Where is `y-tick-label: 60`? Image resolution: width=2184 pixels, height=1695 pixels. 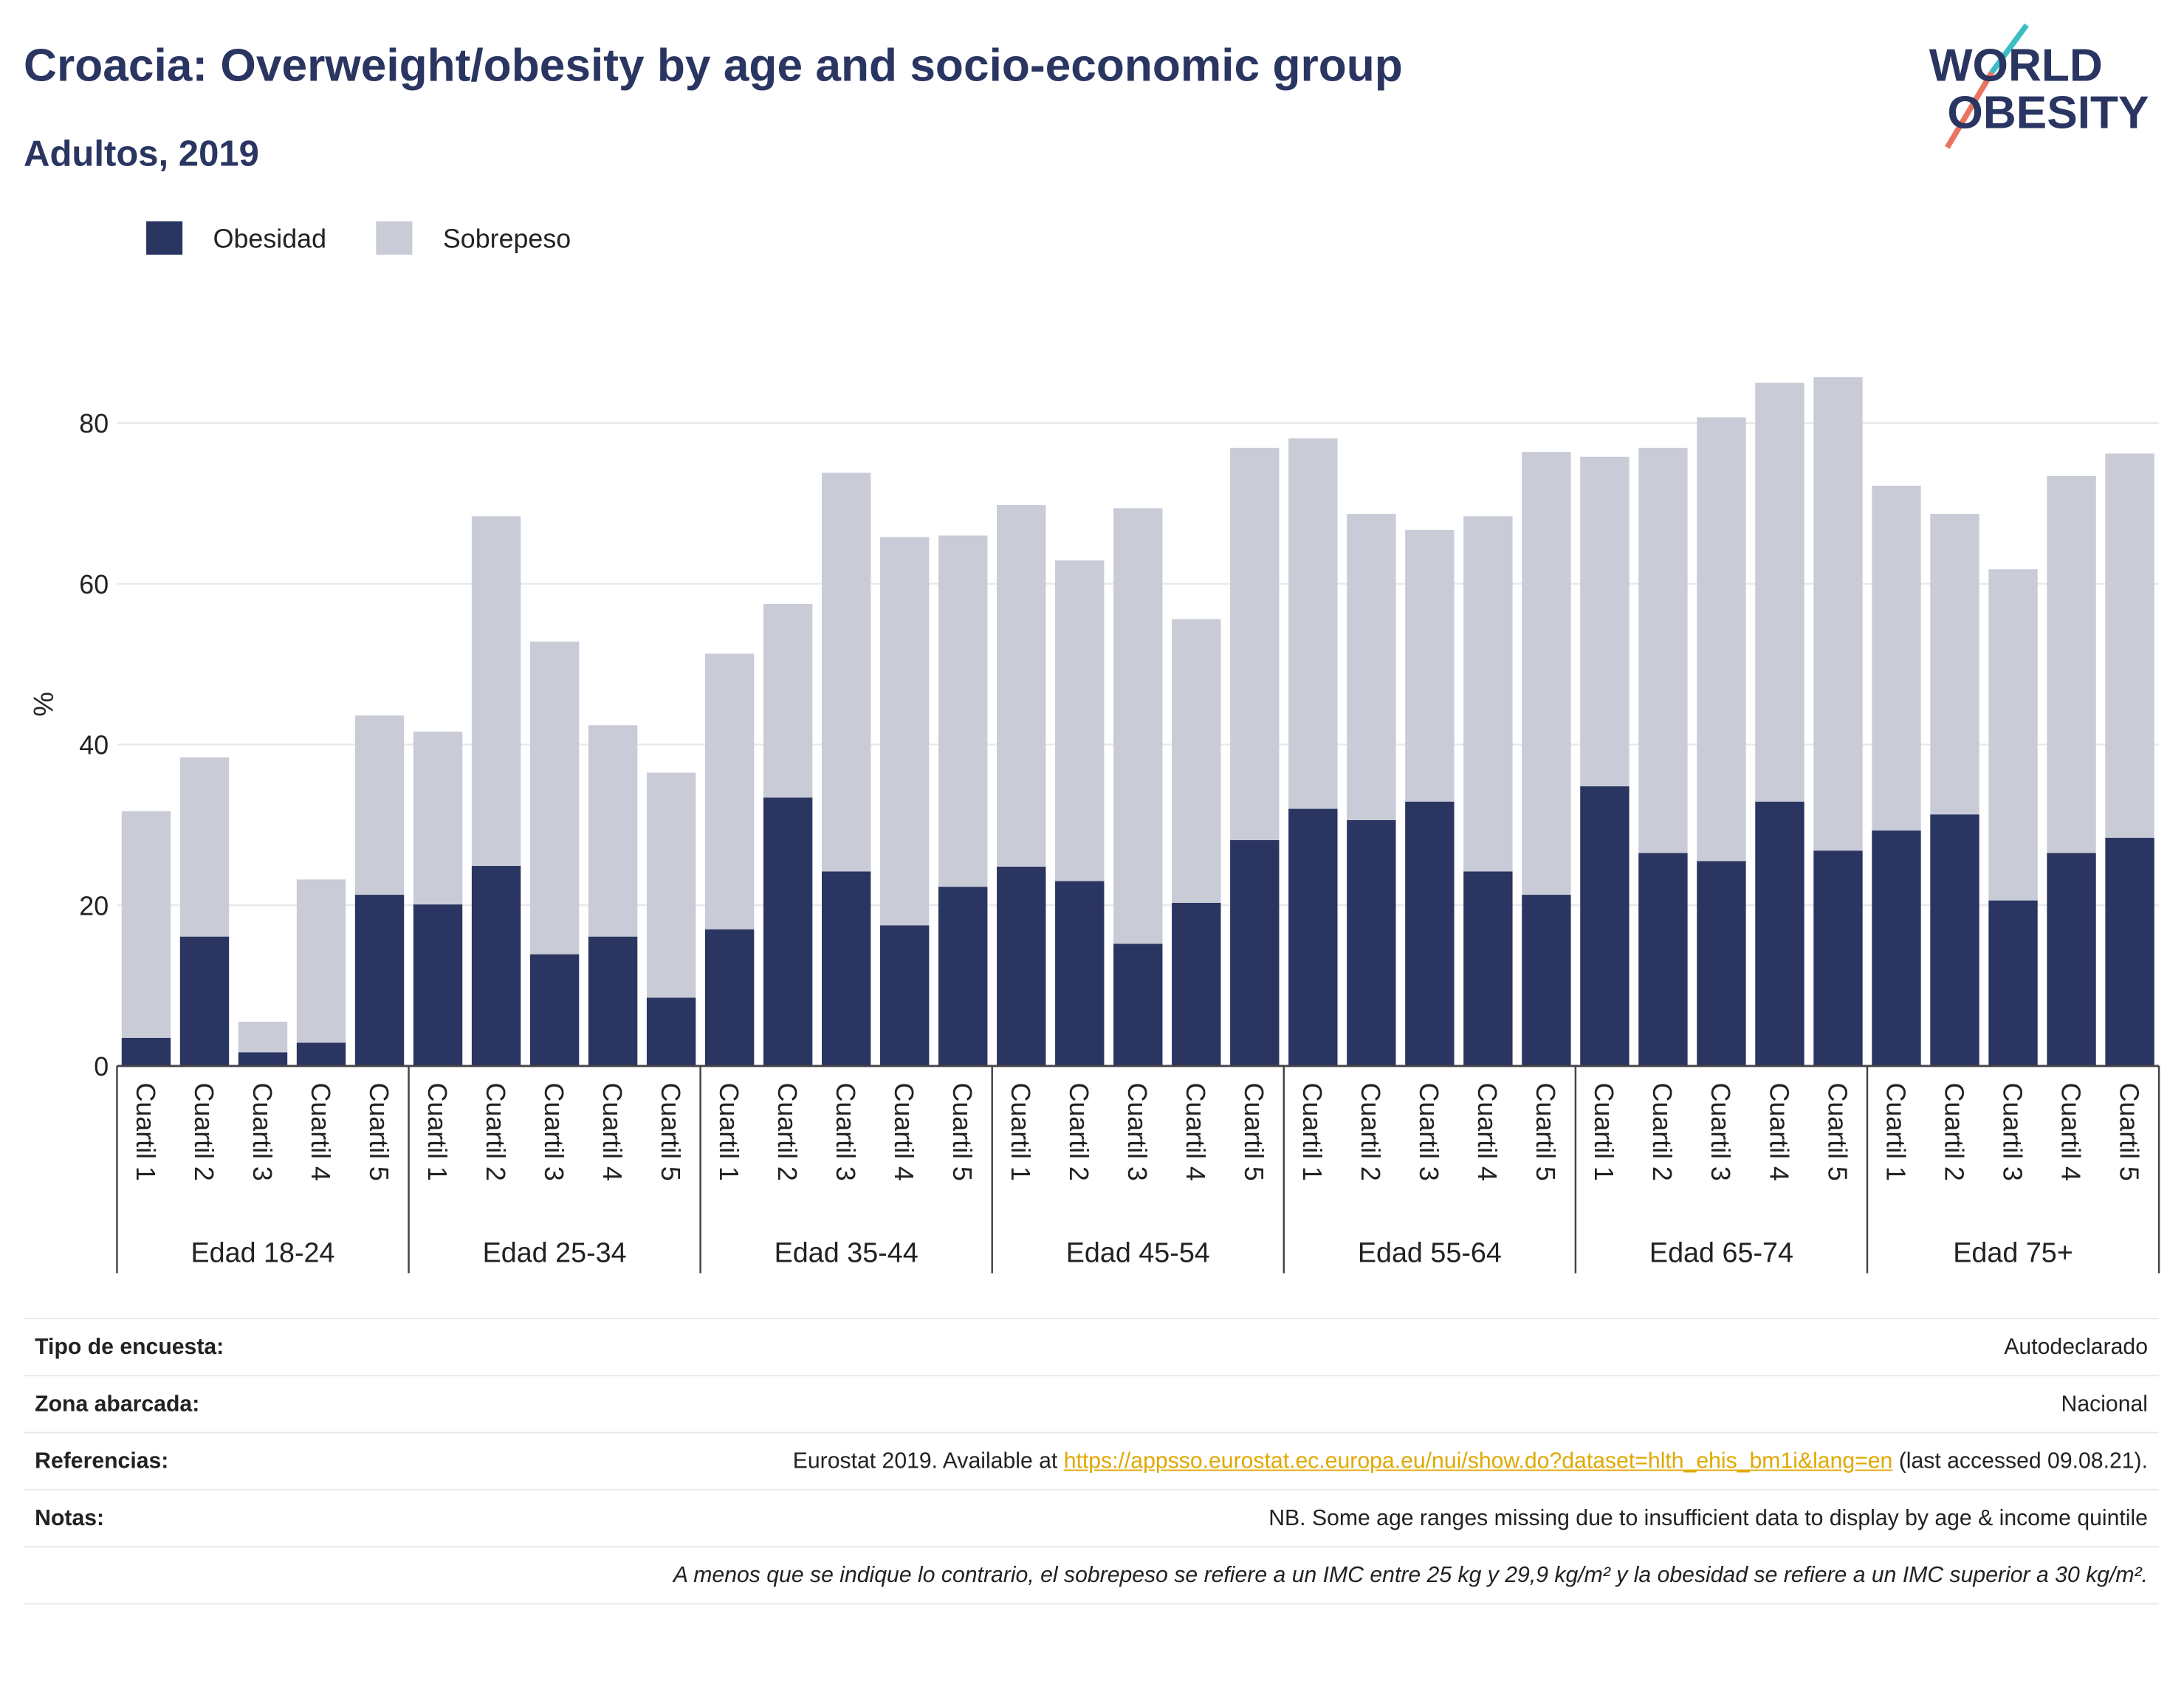 y-tick-label: 60 is located at coordinates (94, 584).